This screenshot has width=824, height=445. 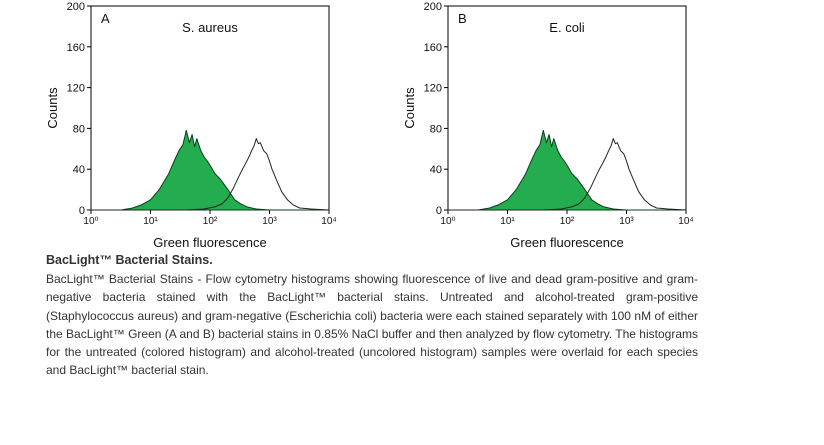 I want to click on chart-title: S. aureus, so click(x=210, y=27).